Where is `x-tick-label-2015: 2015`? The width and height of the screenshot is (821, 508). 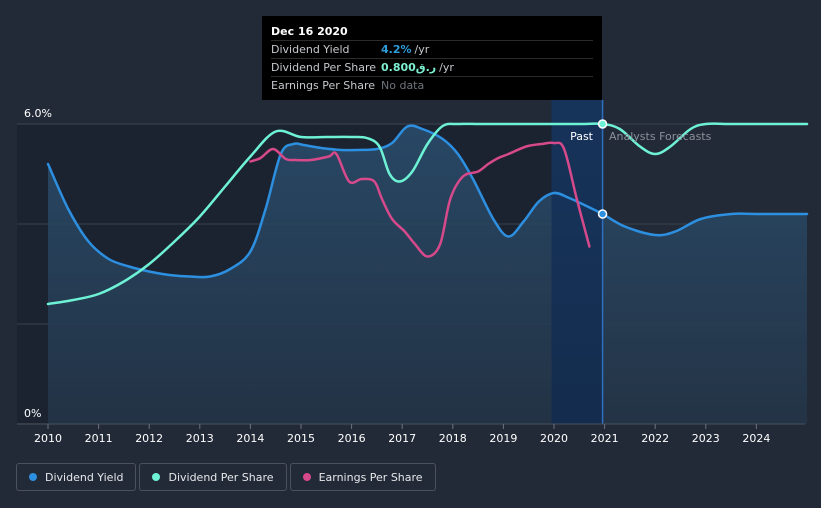 x-tick-label-2015: 2015 is located at coordinates (301, 438).